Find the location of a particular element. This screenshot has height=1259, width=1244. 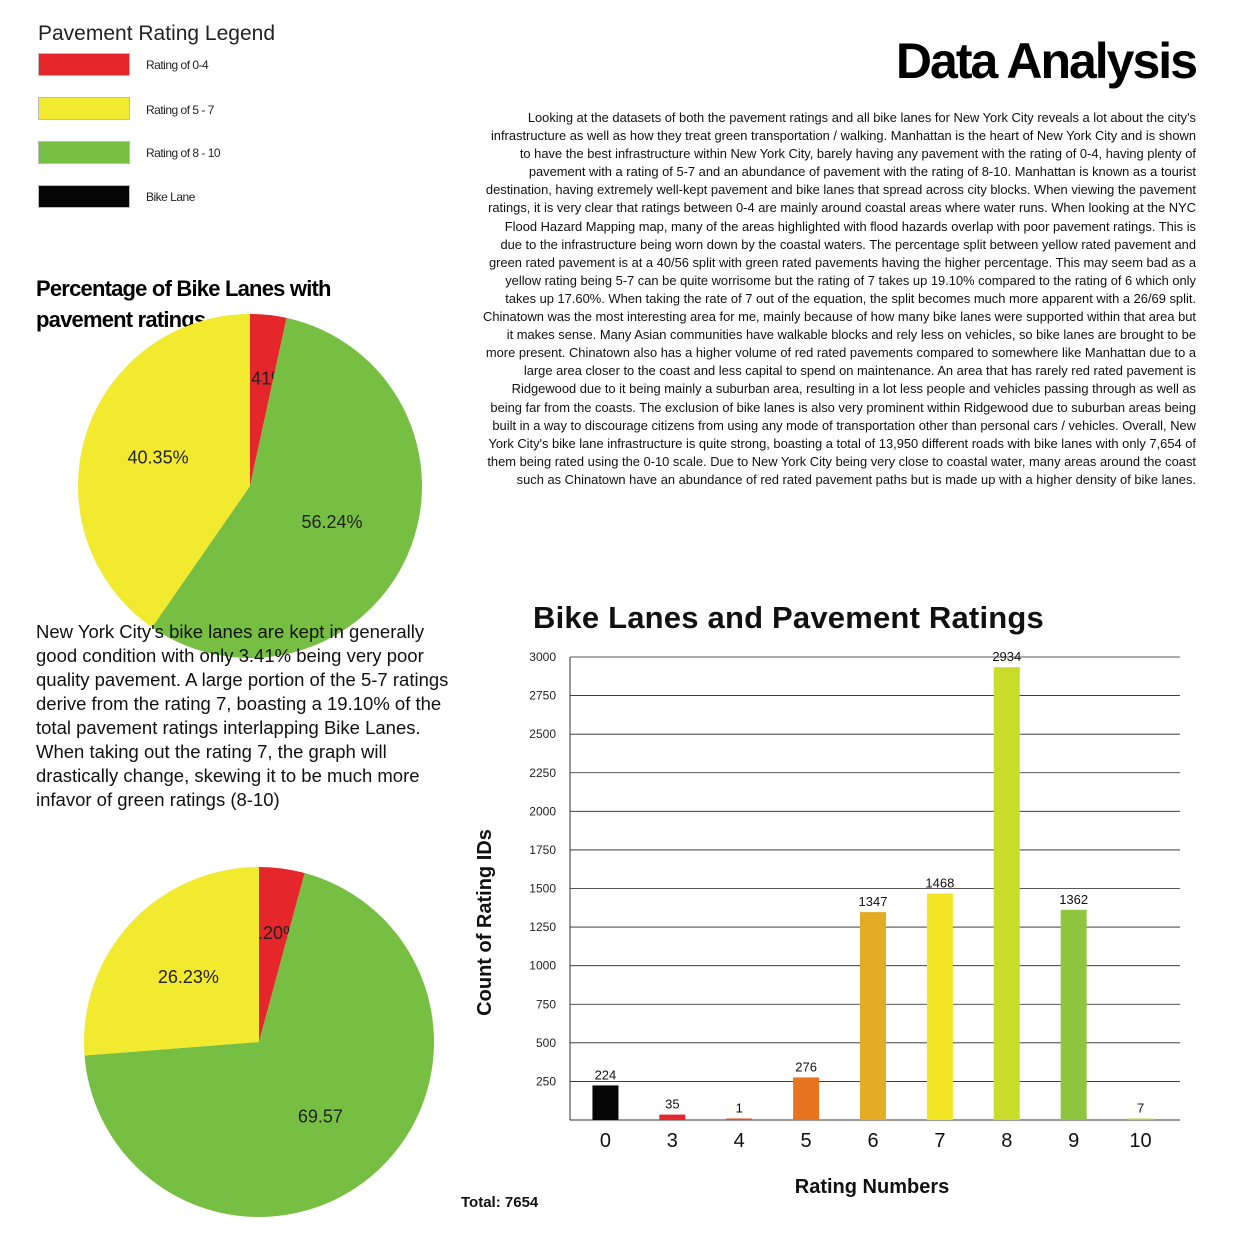

x-tick-label: 8 is located at coordinates (1006, 1141).